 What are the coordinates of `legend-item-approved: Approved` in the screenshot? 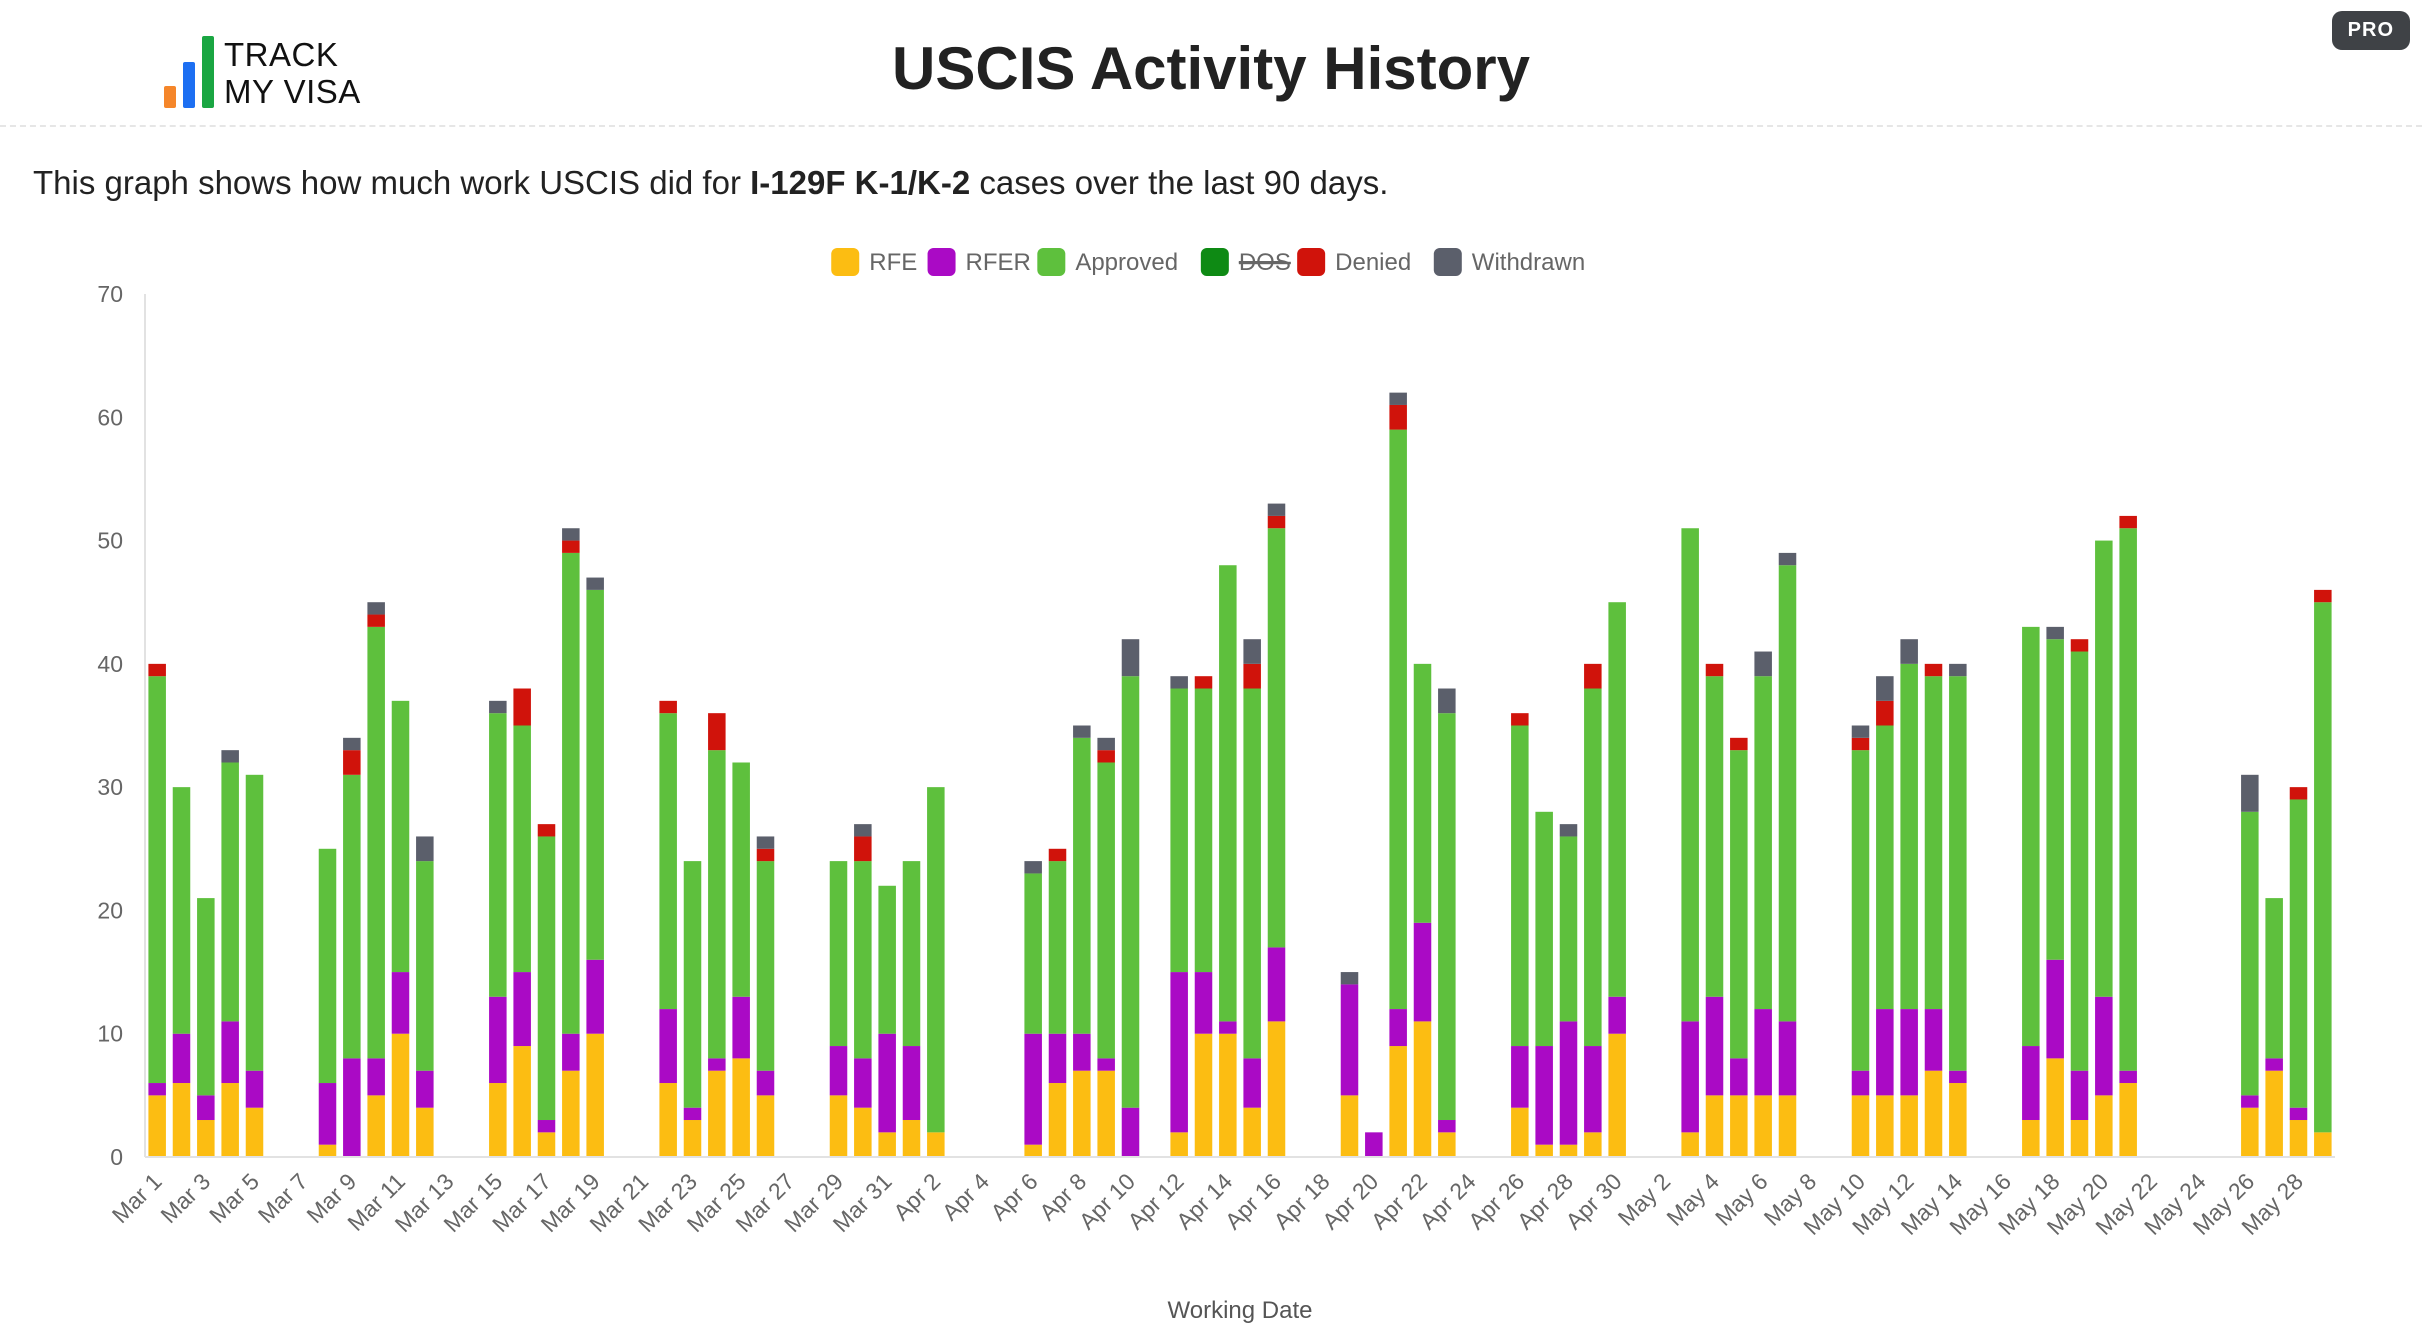 It's located at (1107, 262).